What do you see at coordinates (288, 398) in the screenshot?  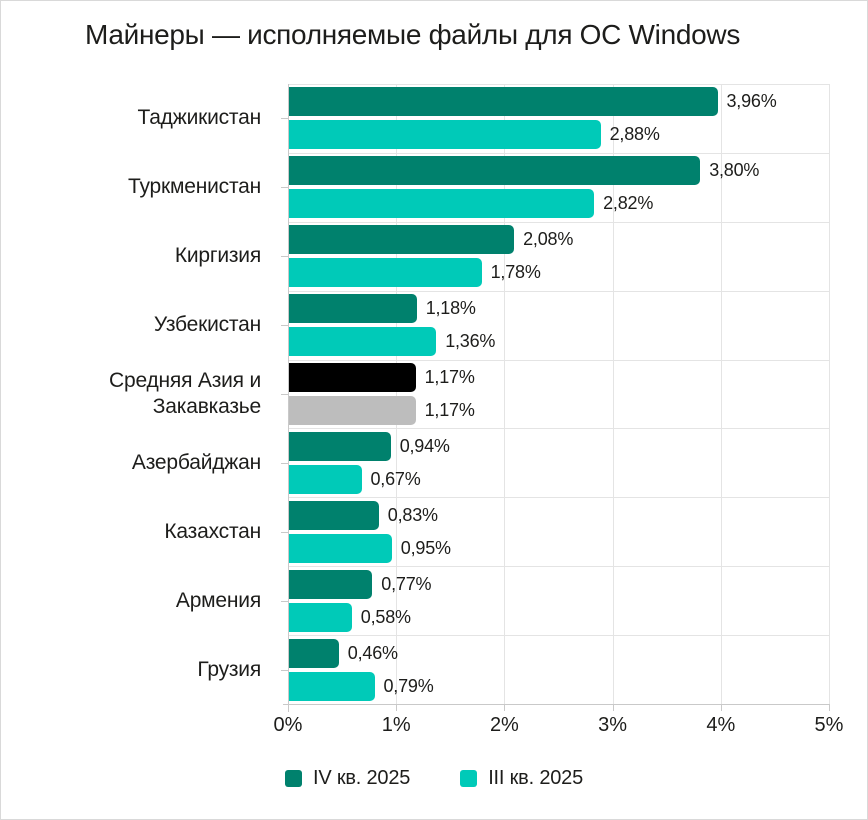 I see `y-axis-line` at bounding box center [288, 398].